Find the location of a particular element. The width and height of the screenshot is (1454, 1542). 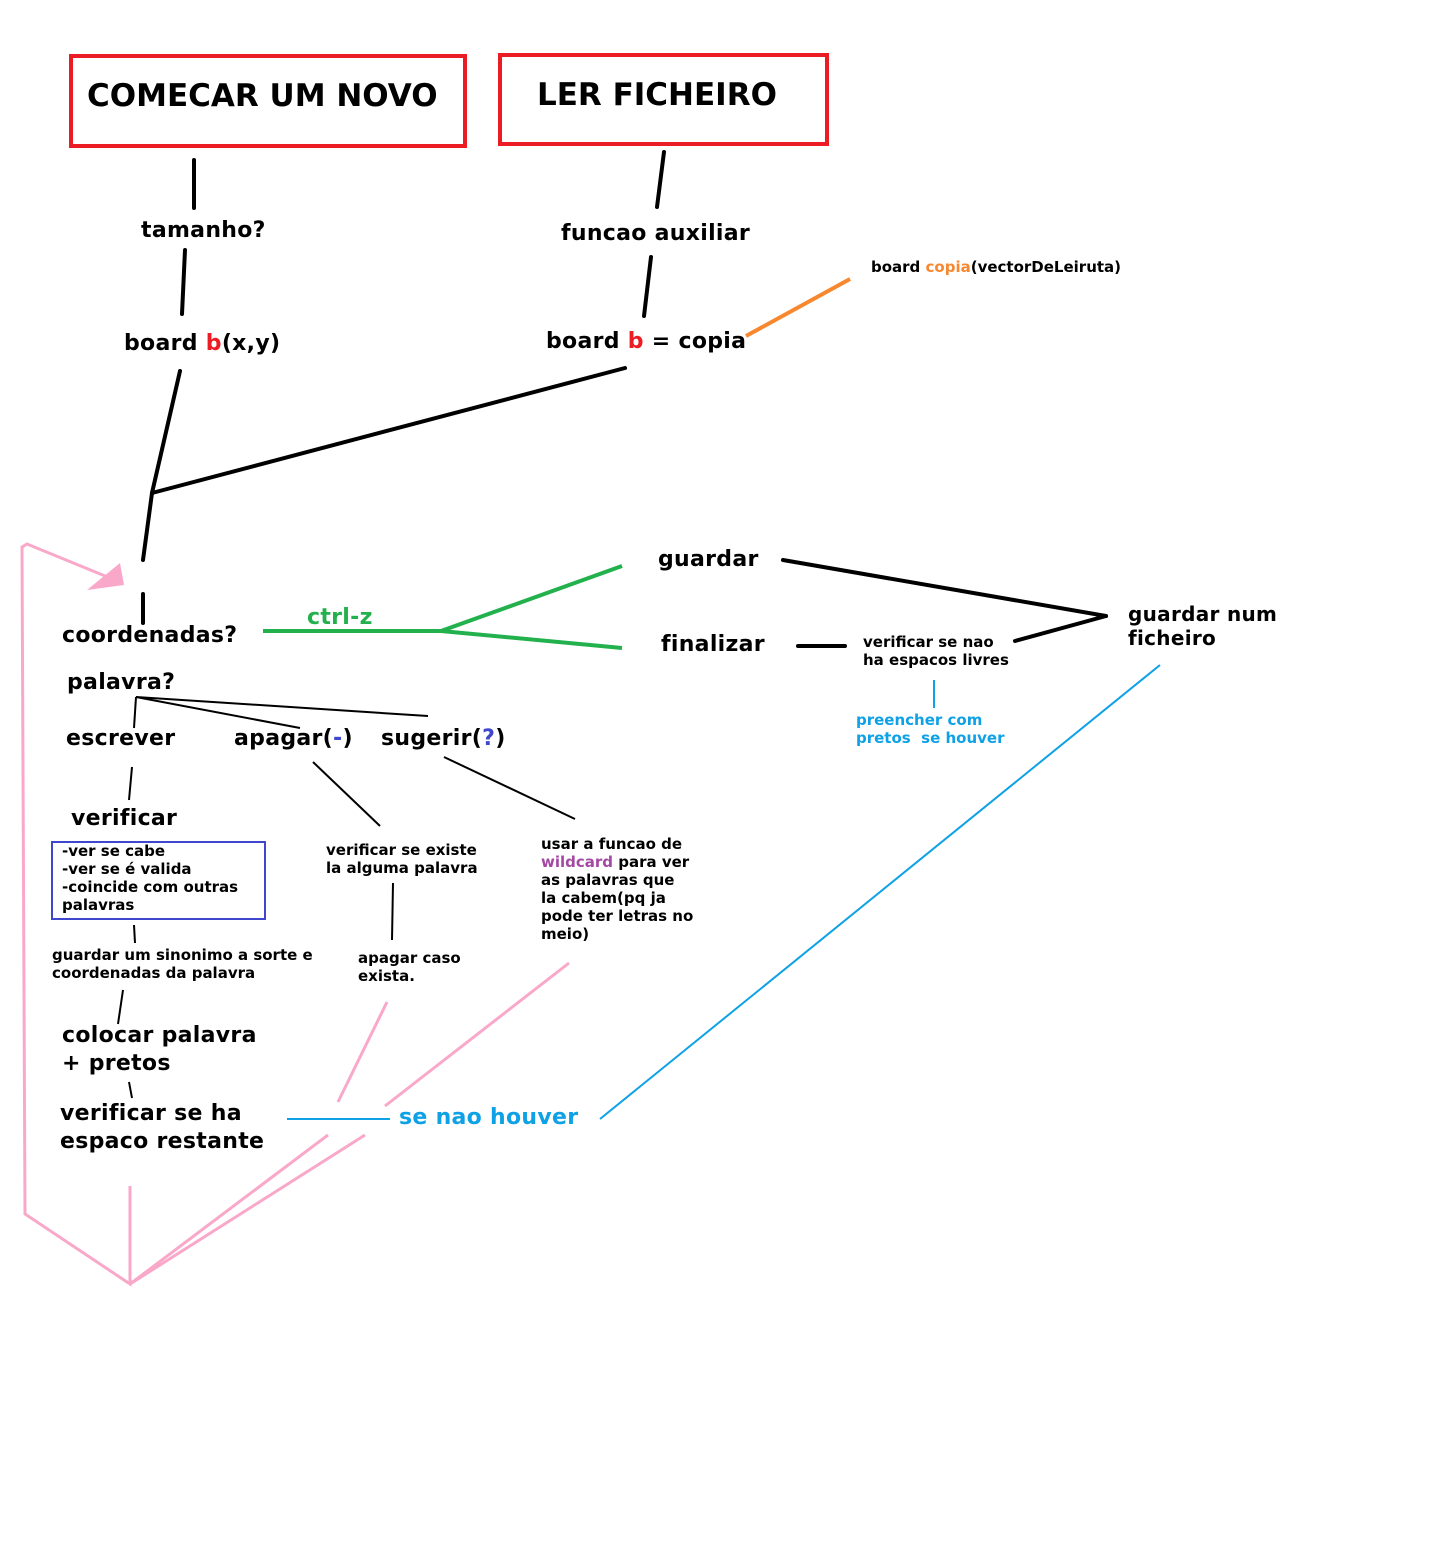

board-new-label: board b(x,y) is located at coordinates (202, 343).